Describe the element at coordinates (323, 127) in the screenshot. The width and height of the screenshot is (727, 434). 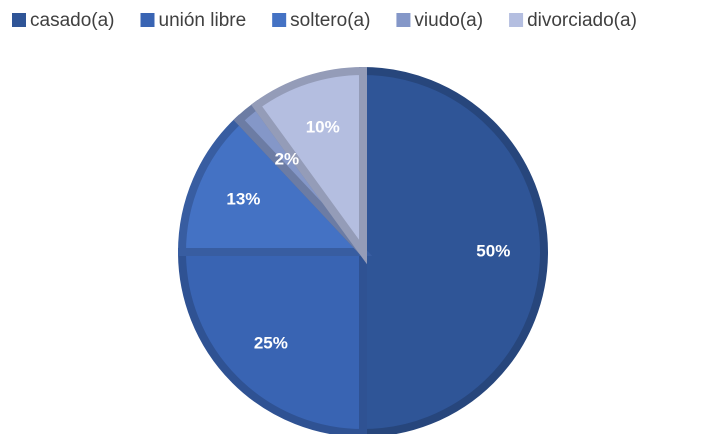
I see `data-label: 10%` at that location.